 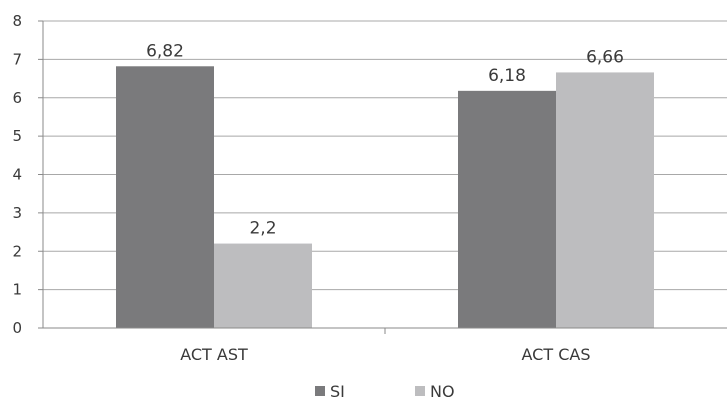 I want to click on y-tick-label: 2, so click(x=17, y=251).